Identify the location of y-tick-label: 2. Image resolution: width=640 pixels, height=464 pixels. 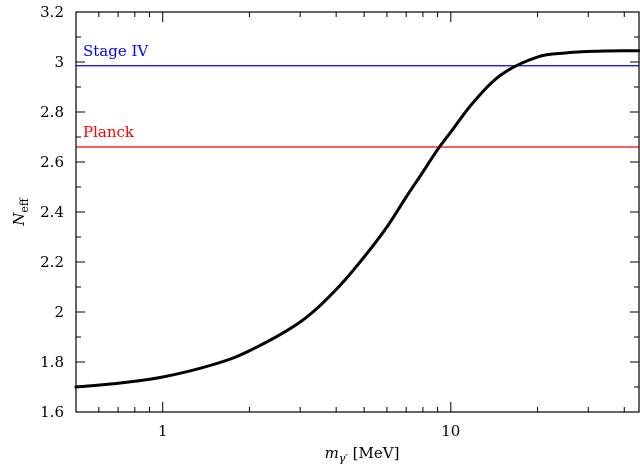
(59, 312).